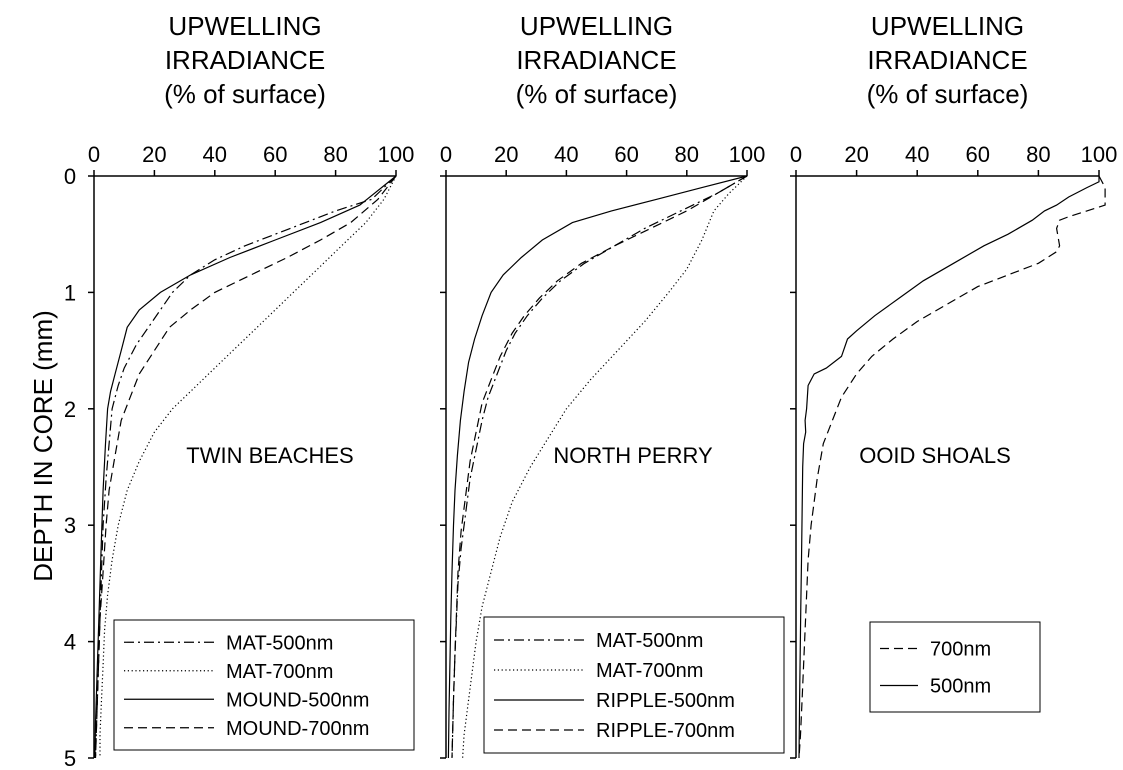 The image size is (1123, 770). I want to click on legend-label: 500nm, so click(960, 687).